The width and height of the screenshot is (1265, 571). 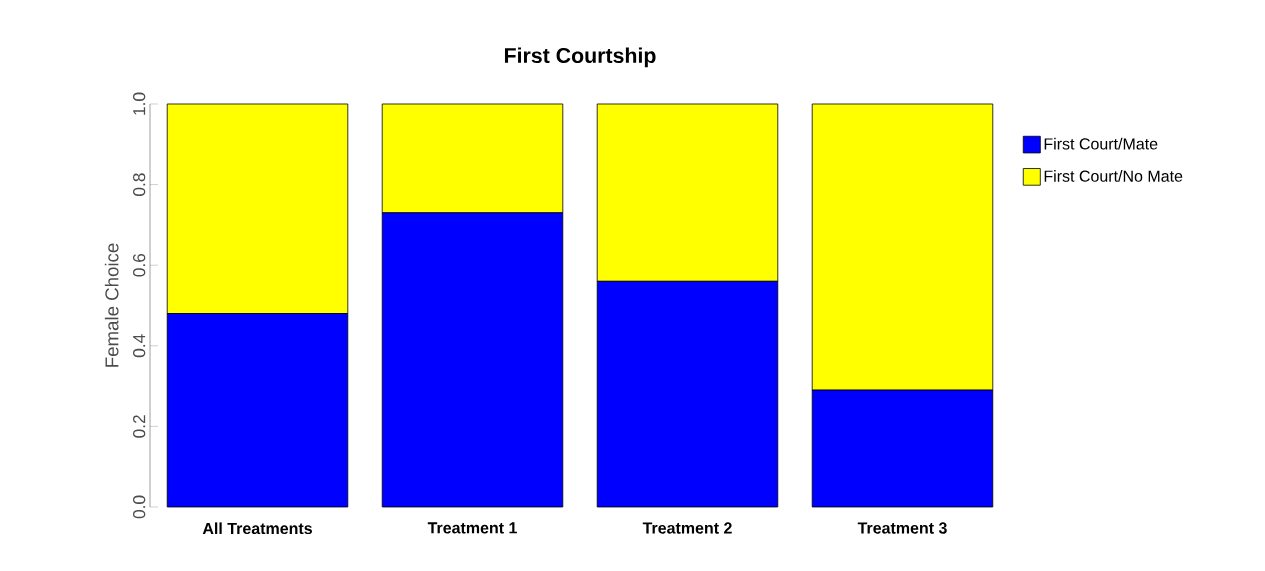 What do you see at coordinates (139, 426) in the screenshot?
I see `y-tick-label: 0.2` at bounding box center [139, 426].